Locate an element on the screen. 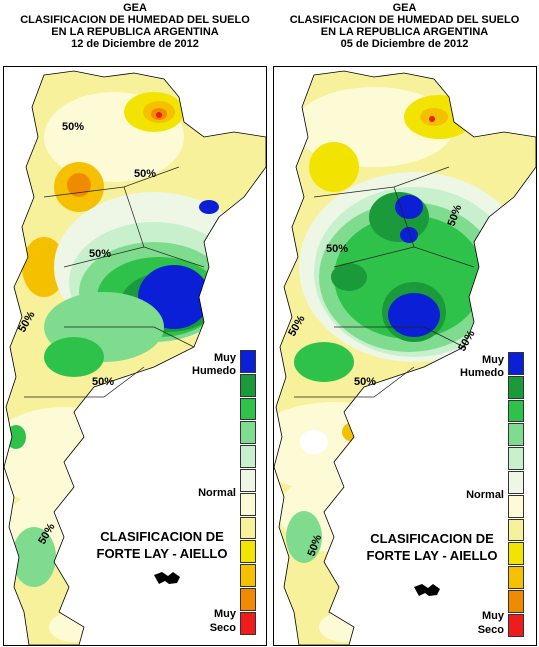 The width and height of the screenshot is (539, 647). map-date: 12 de Diciembre de 2012 is located at coordinates (135, 44).